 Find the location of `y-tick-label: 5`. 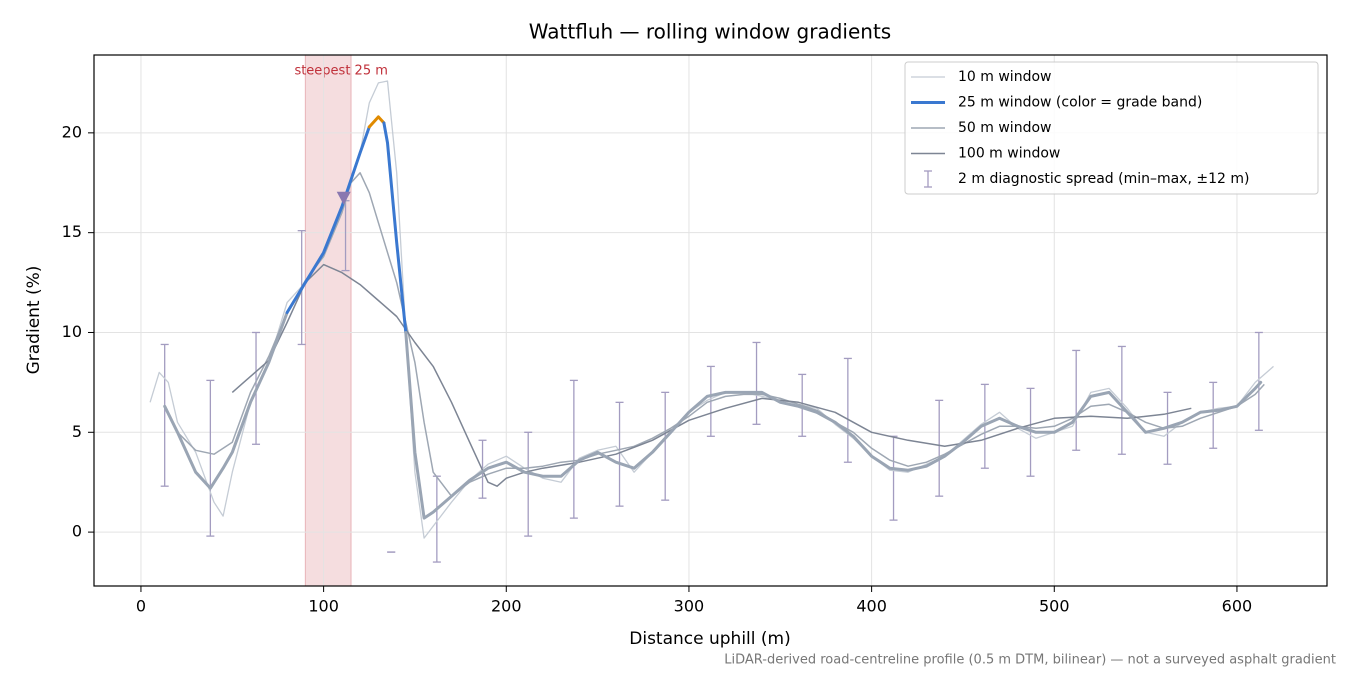

y-tick-label: 5 is located at coordinates (77, 431).